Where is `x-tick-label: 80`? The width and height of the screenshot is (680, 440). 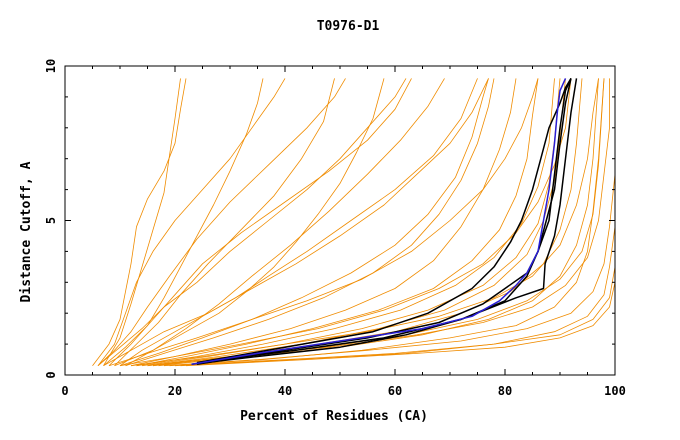 x-tick-label: 80 is located at coordinates (505, 391).